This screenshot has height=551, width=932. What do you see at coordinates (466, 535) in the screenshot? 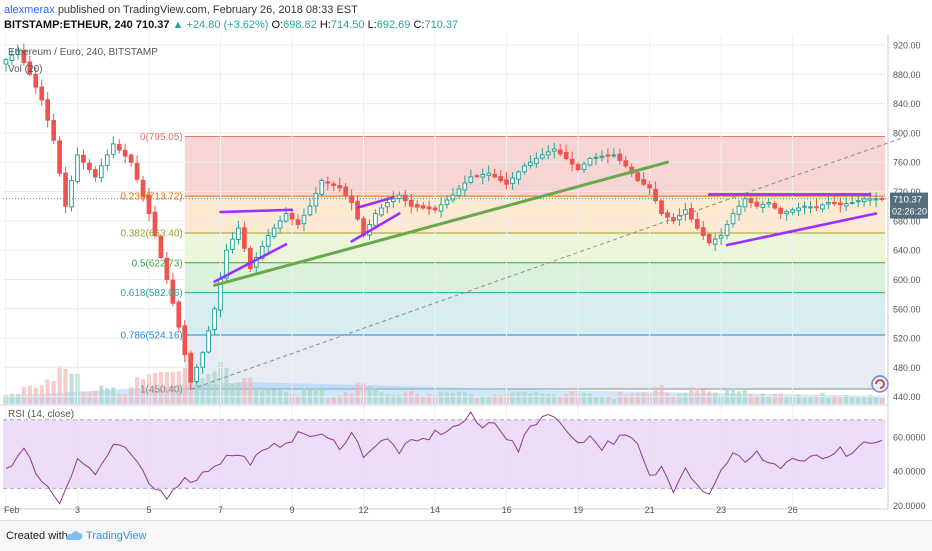
I see `footer: Created with TradingView` at bounding box center [466, 535].